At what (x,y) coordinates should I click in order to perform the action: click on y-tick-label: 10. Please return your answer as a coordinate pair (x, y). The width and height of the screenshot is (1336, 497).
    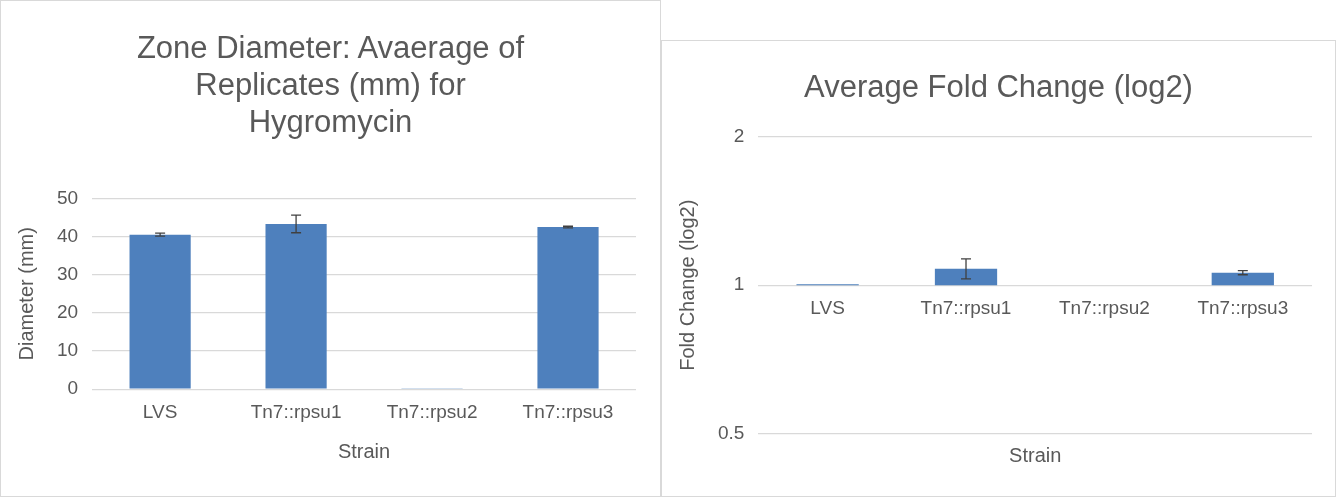
    Looking at the image, I should click on (67, 350).